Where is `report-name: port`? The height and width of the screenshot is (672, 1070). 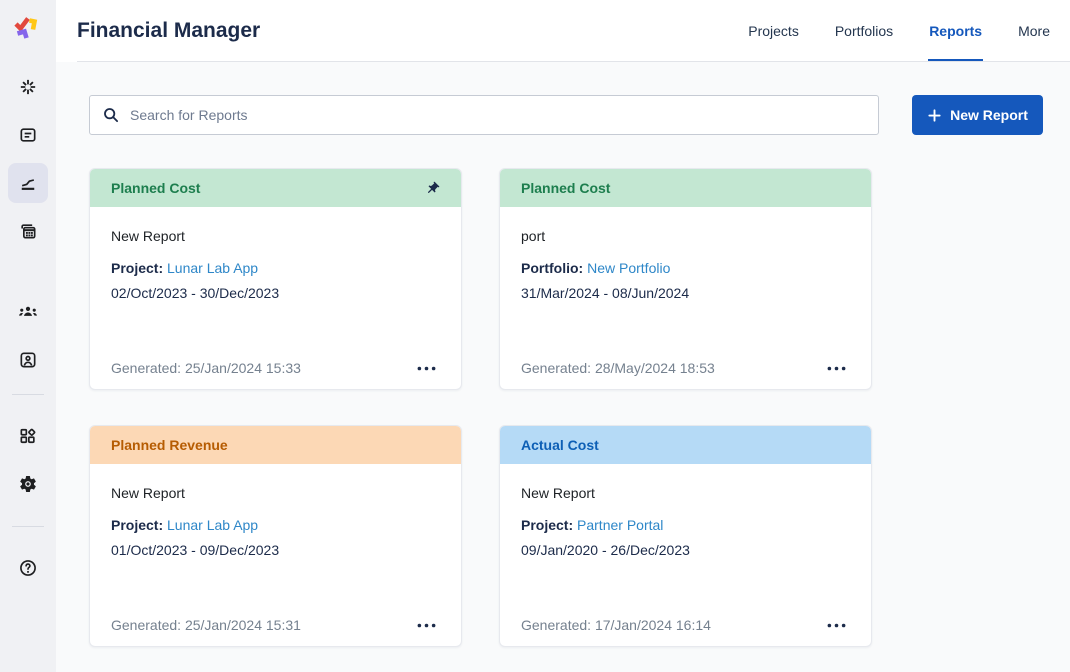 report-name: port is located at coordinates (533, 236).